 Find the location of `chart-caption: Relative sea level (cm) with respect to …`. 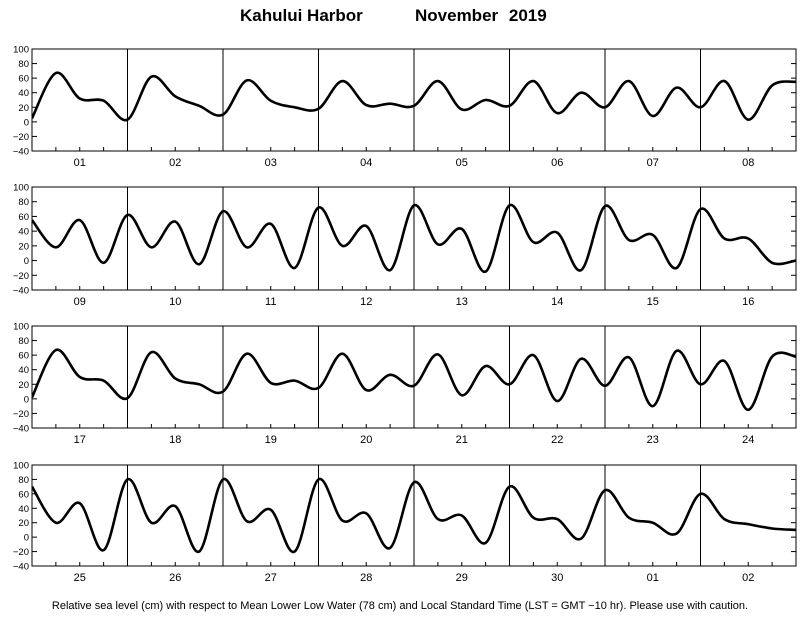

chart-caption: Relative sea level (cm) with respect to … is located at coordinates (400, 606).